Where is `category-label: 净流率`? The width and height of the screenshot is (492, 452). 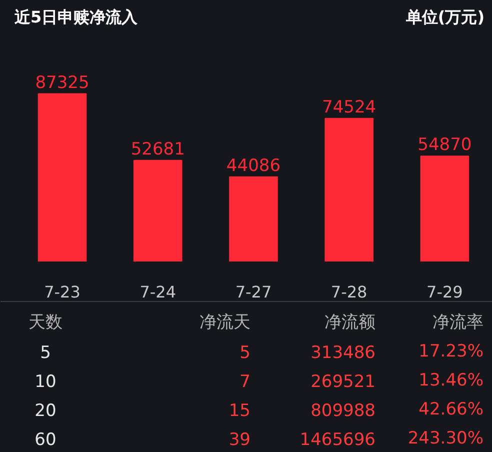 category-label: 净流率 is located at coordinates (458, 322).